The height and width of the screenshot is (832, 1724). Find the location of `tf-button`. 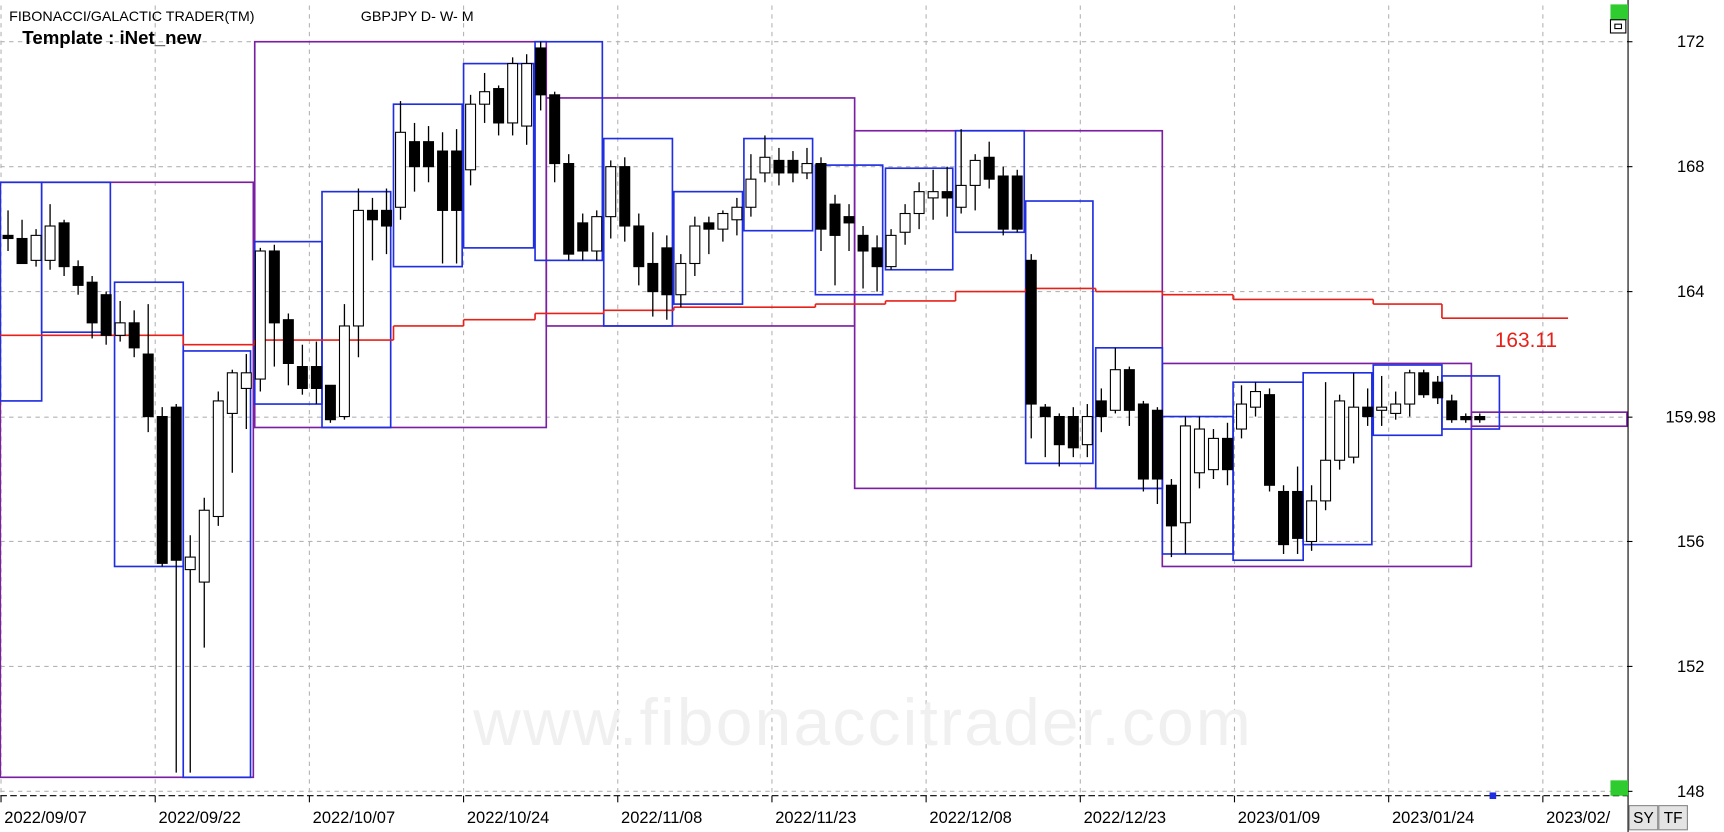

tf-button is located at coordinates (1673, 818).